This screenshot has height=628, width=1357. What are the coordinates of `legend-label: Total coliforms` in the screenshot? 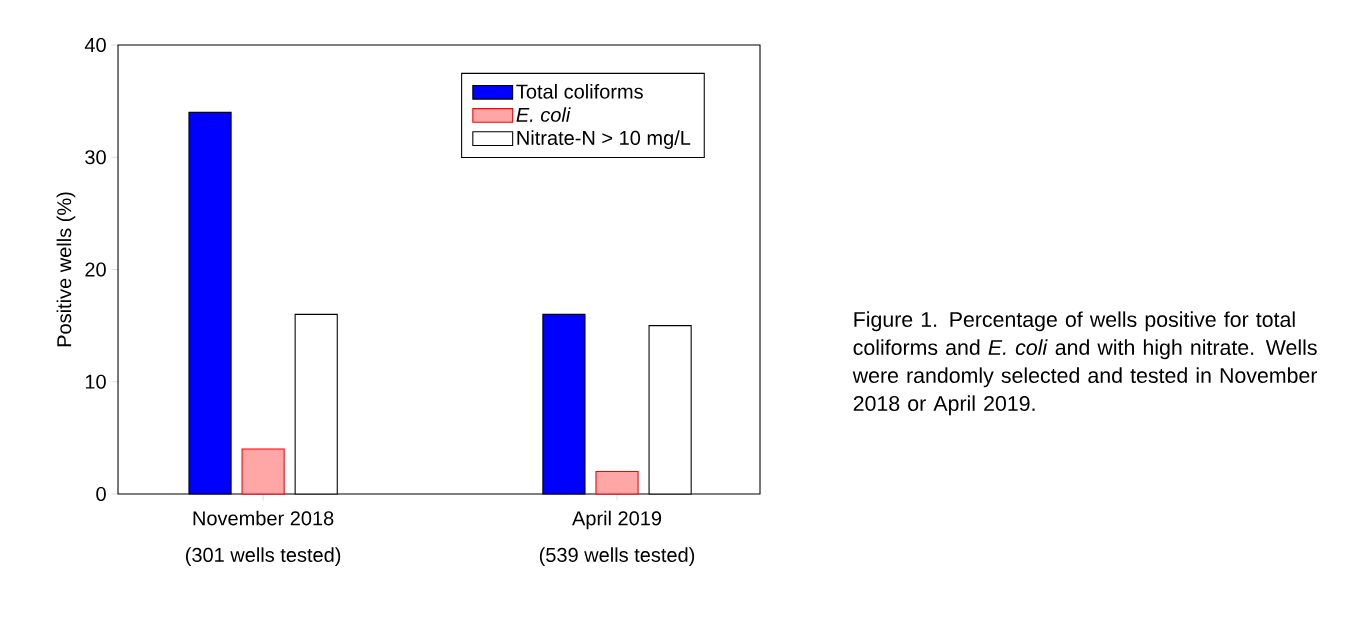 It's located at (579, 91).